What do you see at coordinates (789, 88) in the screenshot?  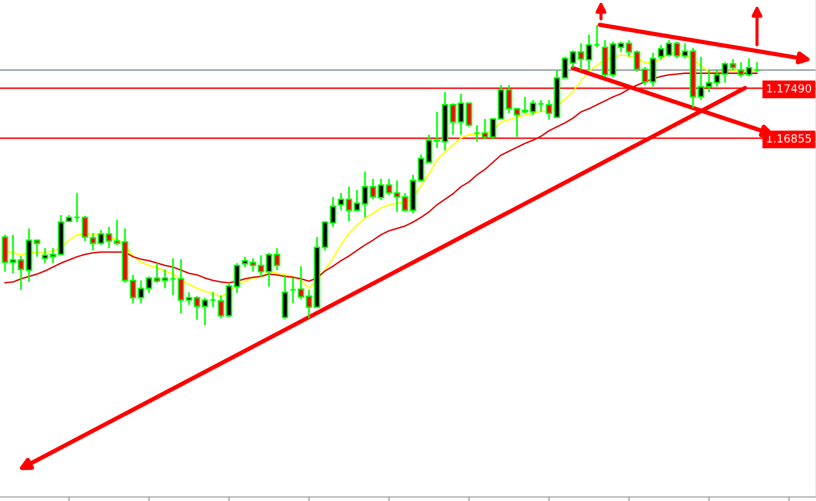 I see `y-tick-label: 1.17490` at bounding box center [789, 88].